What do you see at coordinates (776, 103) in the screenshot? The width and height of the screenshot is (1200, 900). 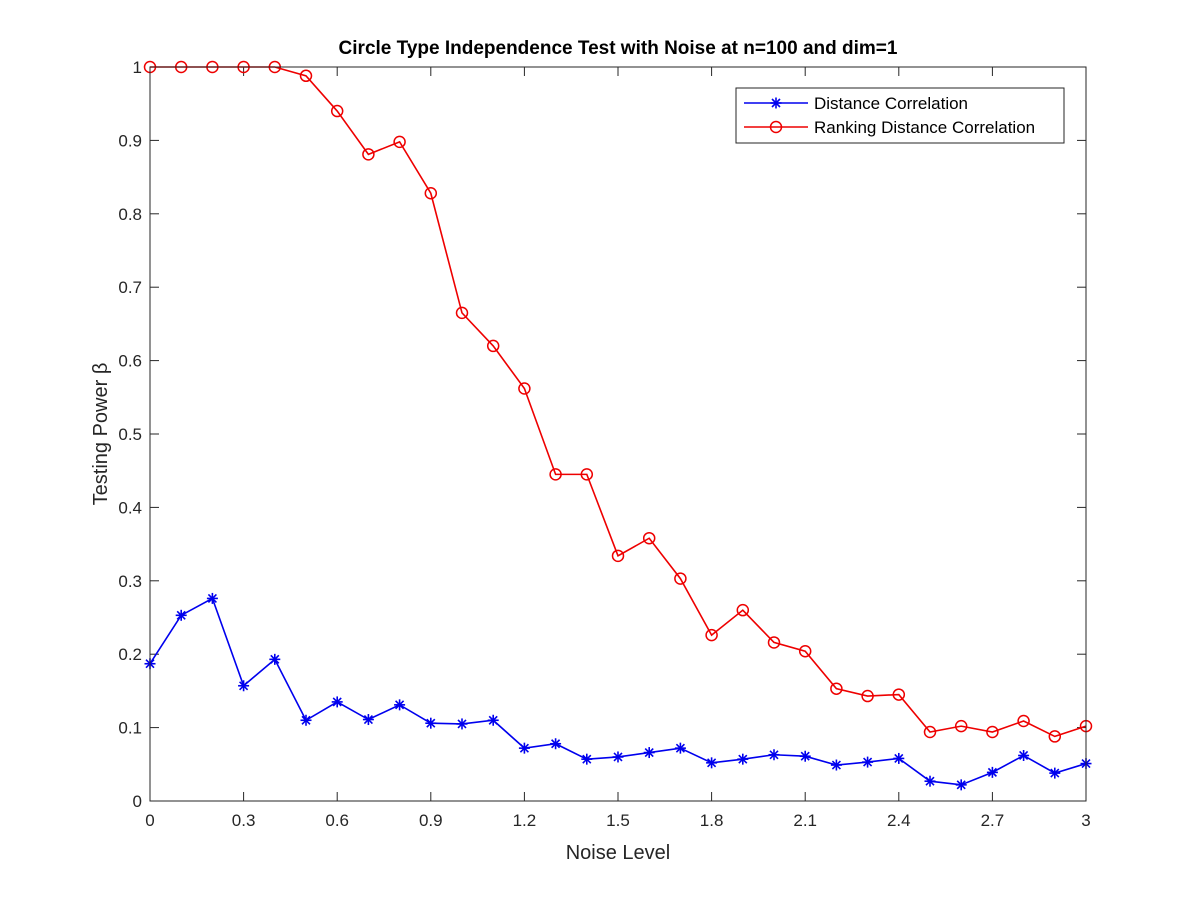 I see `data-point-legend-asterisk` at bounding box center [776, 103].